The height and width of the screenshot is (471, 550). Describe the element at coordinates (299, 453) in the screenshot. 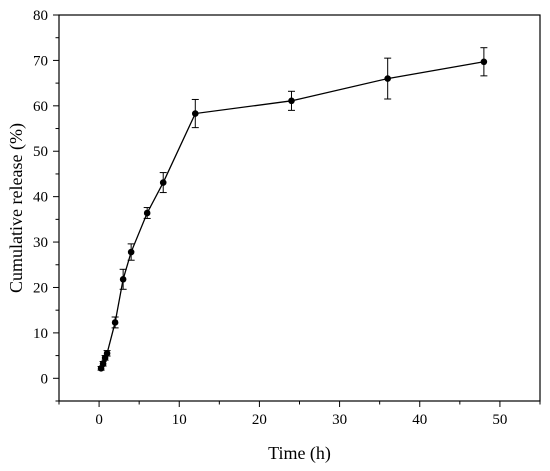

I see `x-axis-title: Time (h)` at that location.